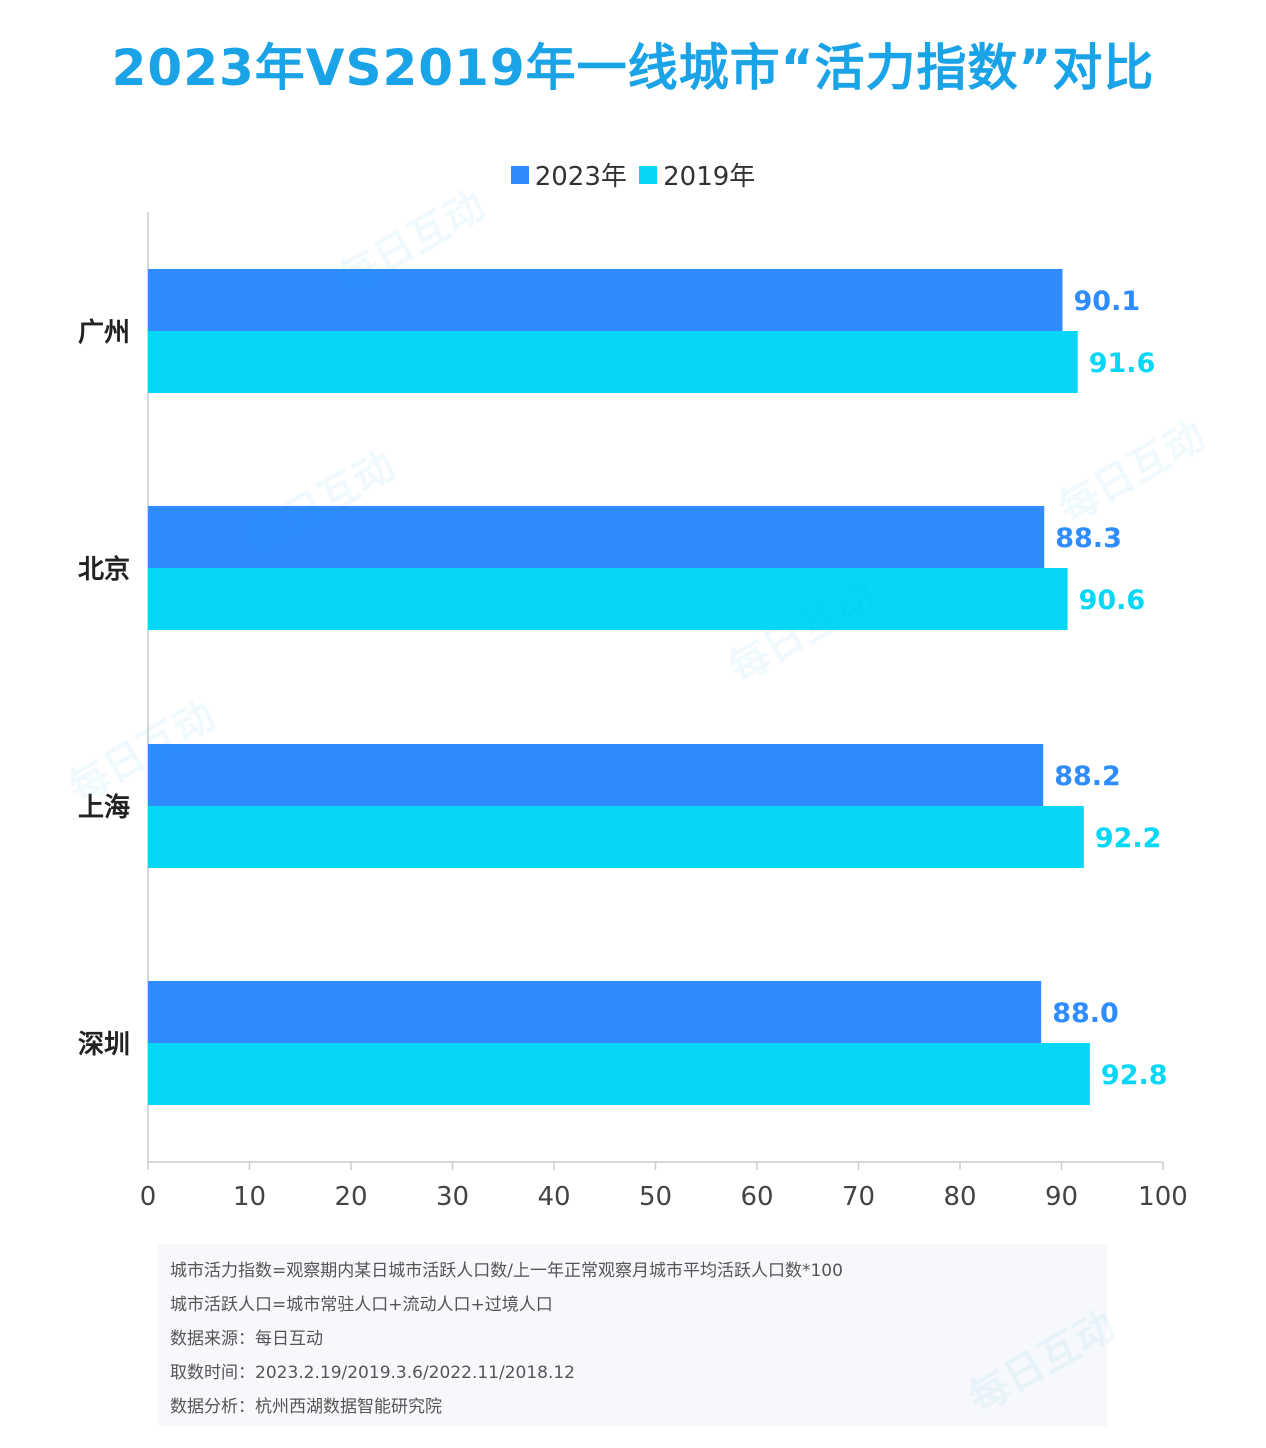 The height and width of the screenshot is (1448, 1266). I want to click on category-label: 广州, so click(104, 333).